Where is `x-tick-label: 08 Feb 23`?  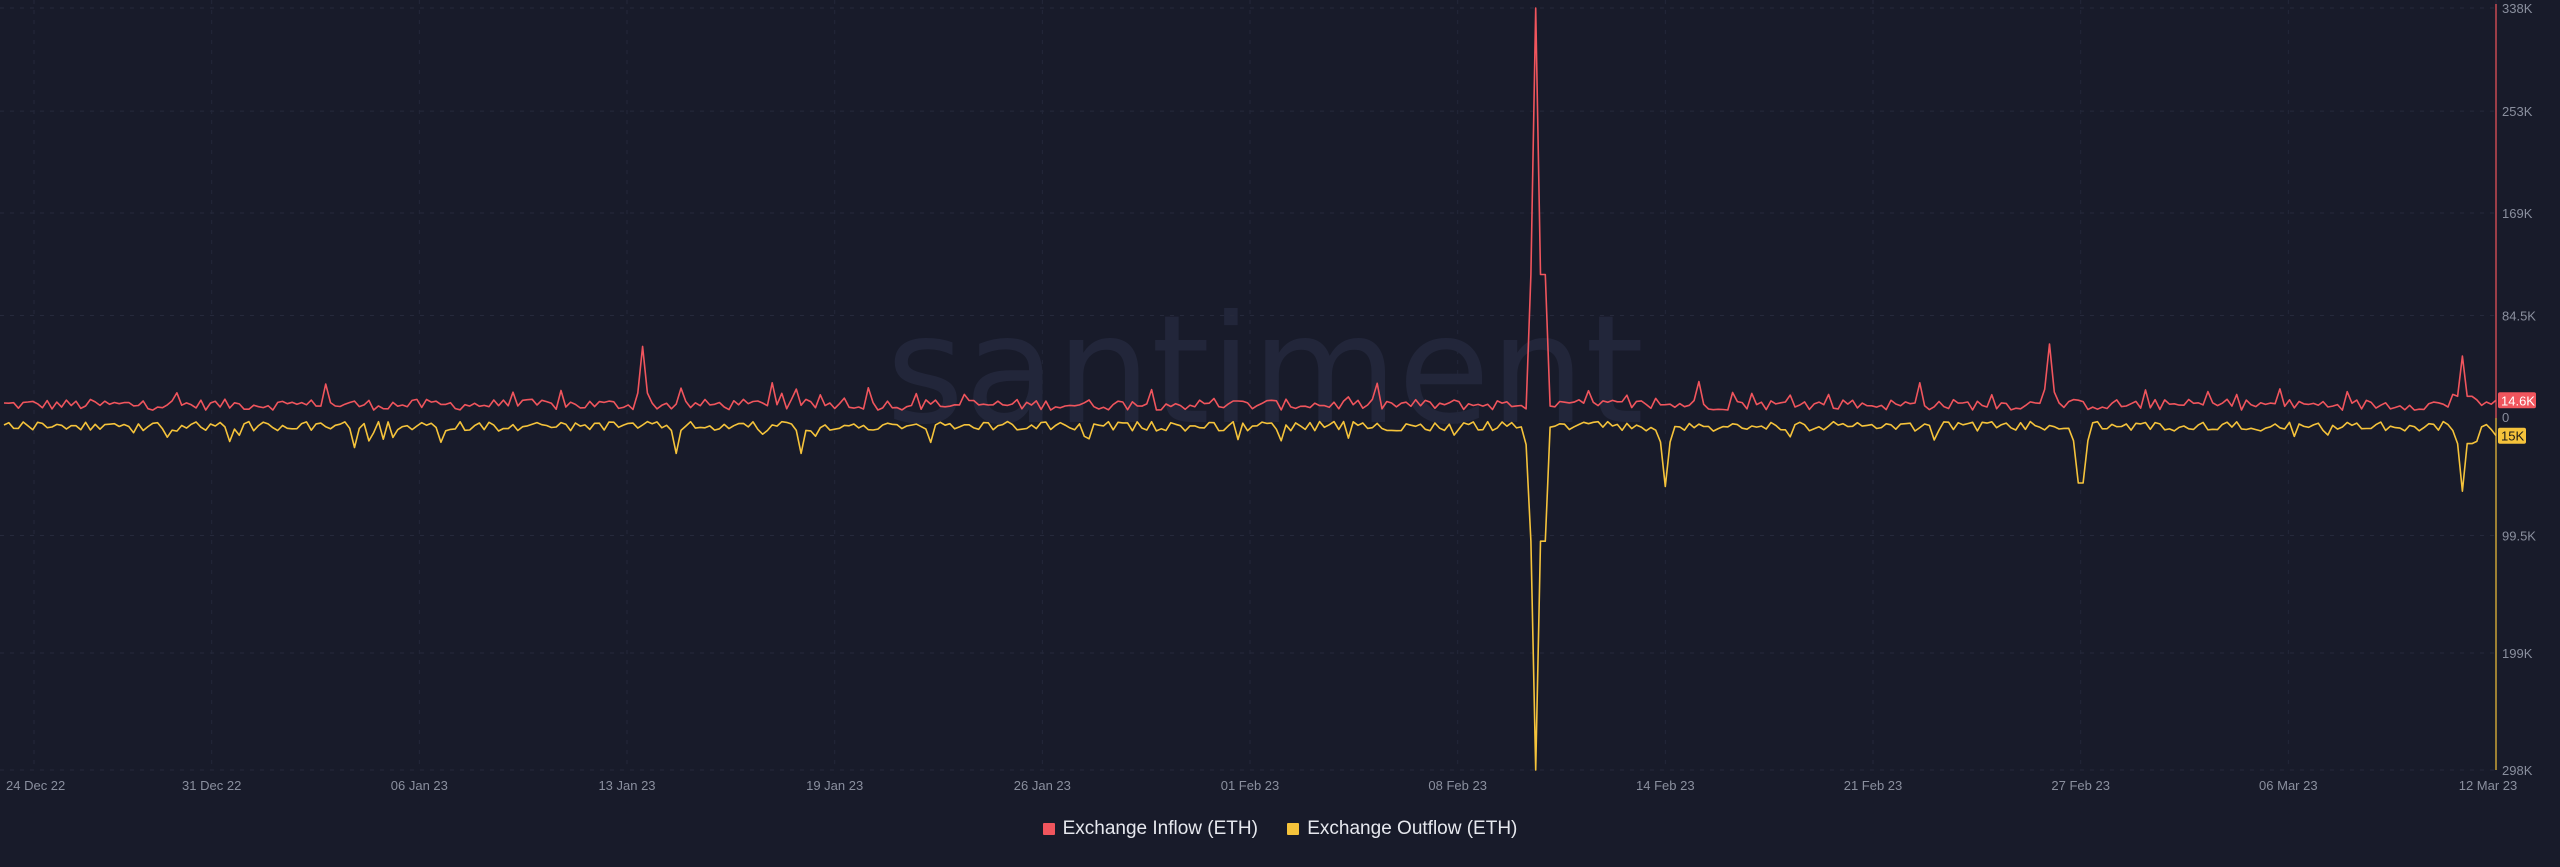 x-tick-label: 08 Feb 23 is located at coordinates (1457, 785).